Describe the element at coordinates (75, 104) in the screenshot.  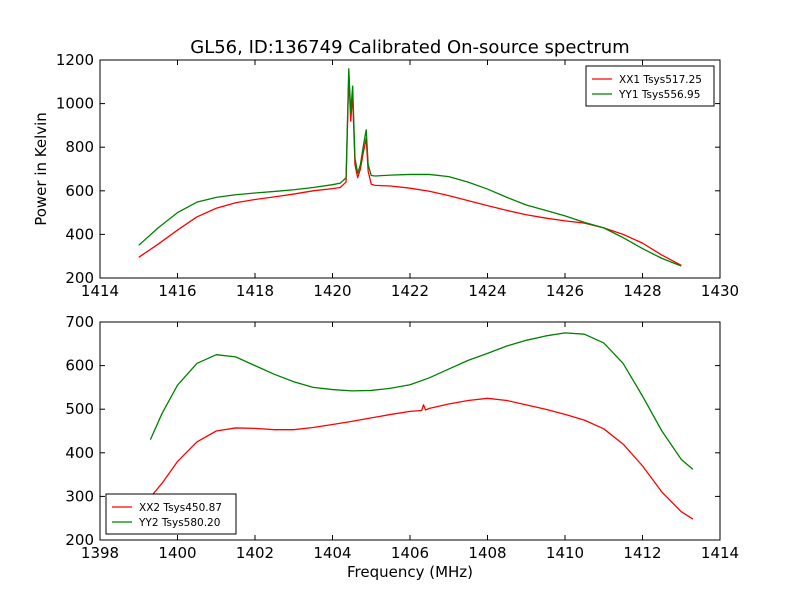
I see `y-tick-label: 1000` at that location.